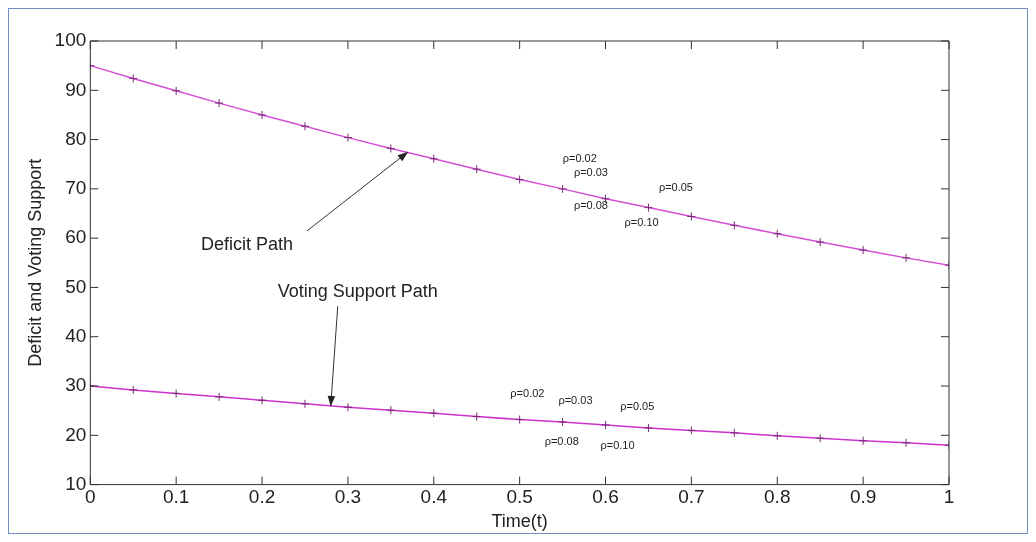 The image size is (1036, 542). Describe the element at coordinates (76, 385) in the screenshot. I see `y-tick-label: 30` at that location.